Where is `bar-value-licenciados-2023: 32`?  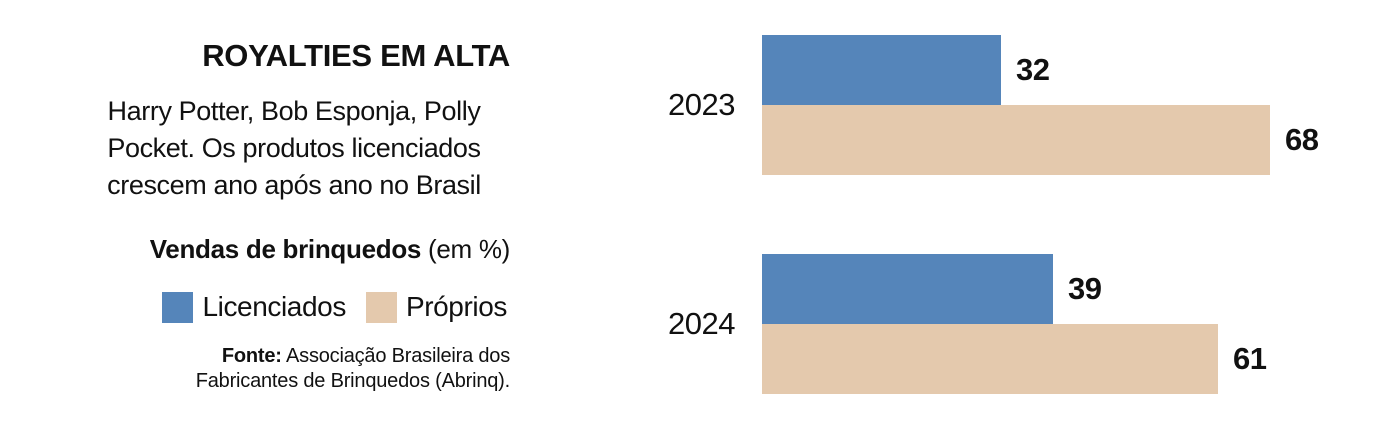 bar-value-licenciados-2023: 32 is located at coordinates (1033, 69).